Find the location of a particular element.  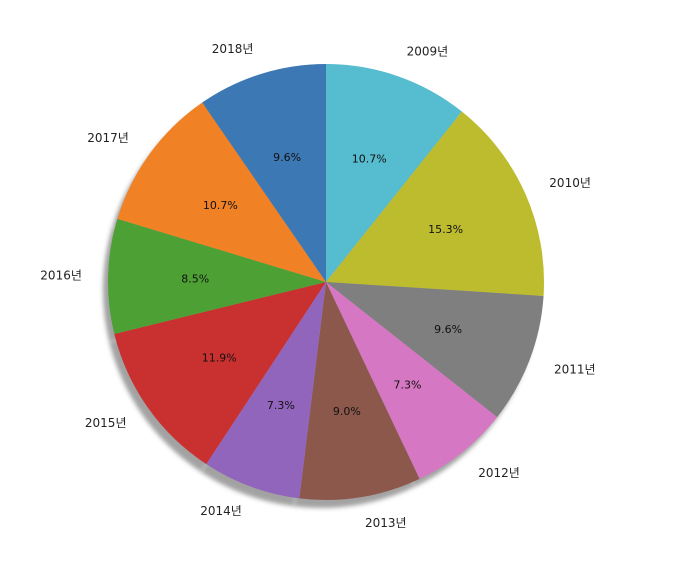

category-label-2016: 2016년 is located at coordinates (61, 276).